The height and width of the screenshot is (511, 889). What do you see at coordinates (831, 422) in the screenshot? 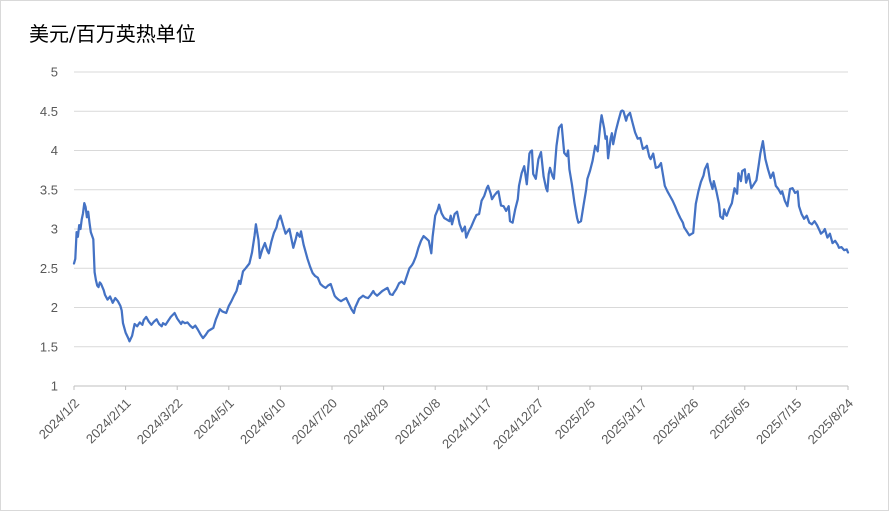
I see `x-axis-label: 2025/8/24` at bounding box center [831, 422].